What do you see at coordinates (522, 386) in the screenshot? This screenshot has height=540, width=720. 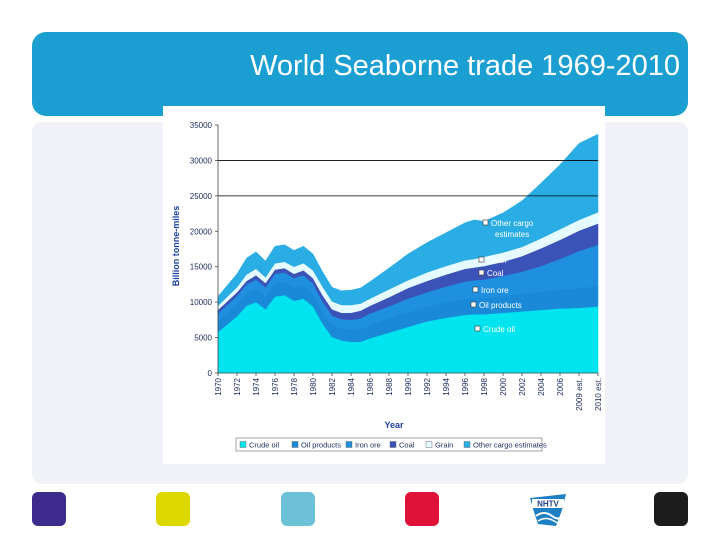 I see `x-tick-label: 2002` at bounding box center [522, 386].